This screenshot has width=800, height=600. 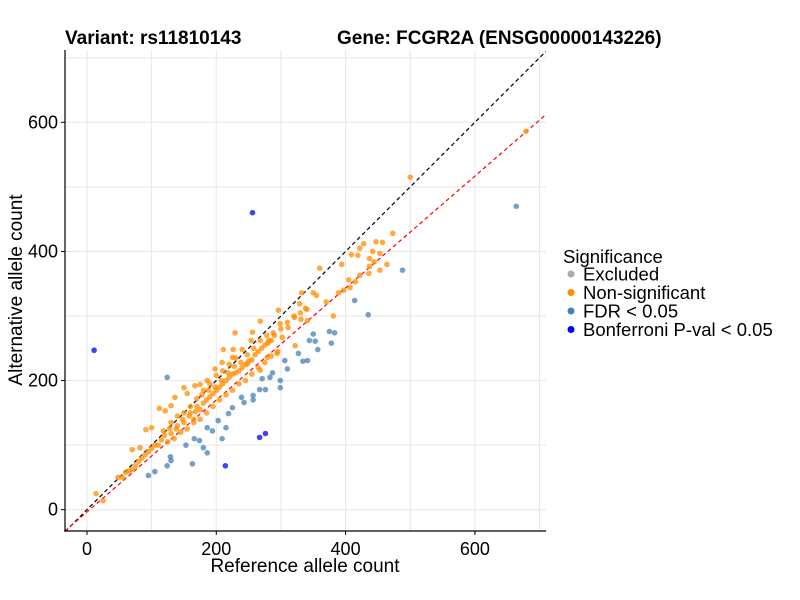 What do you see at coordinates (216, 549) in the screenshot?
I see `x-tick-label: 200` at bounding box center [216, 549].